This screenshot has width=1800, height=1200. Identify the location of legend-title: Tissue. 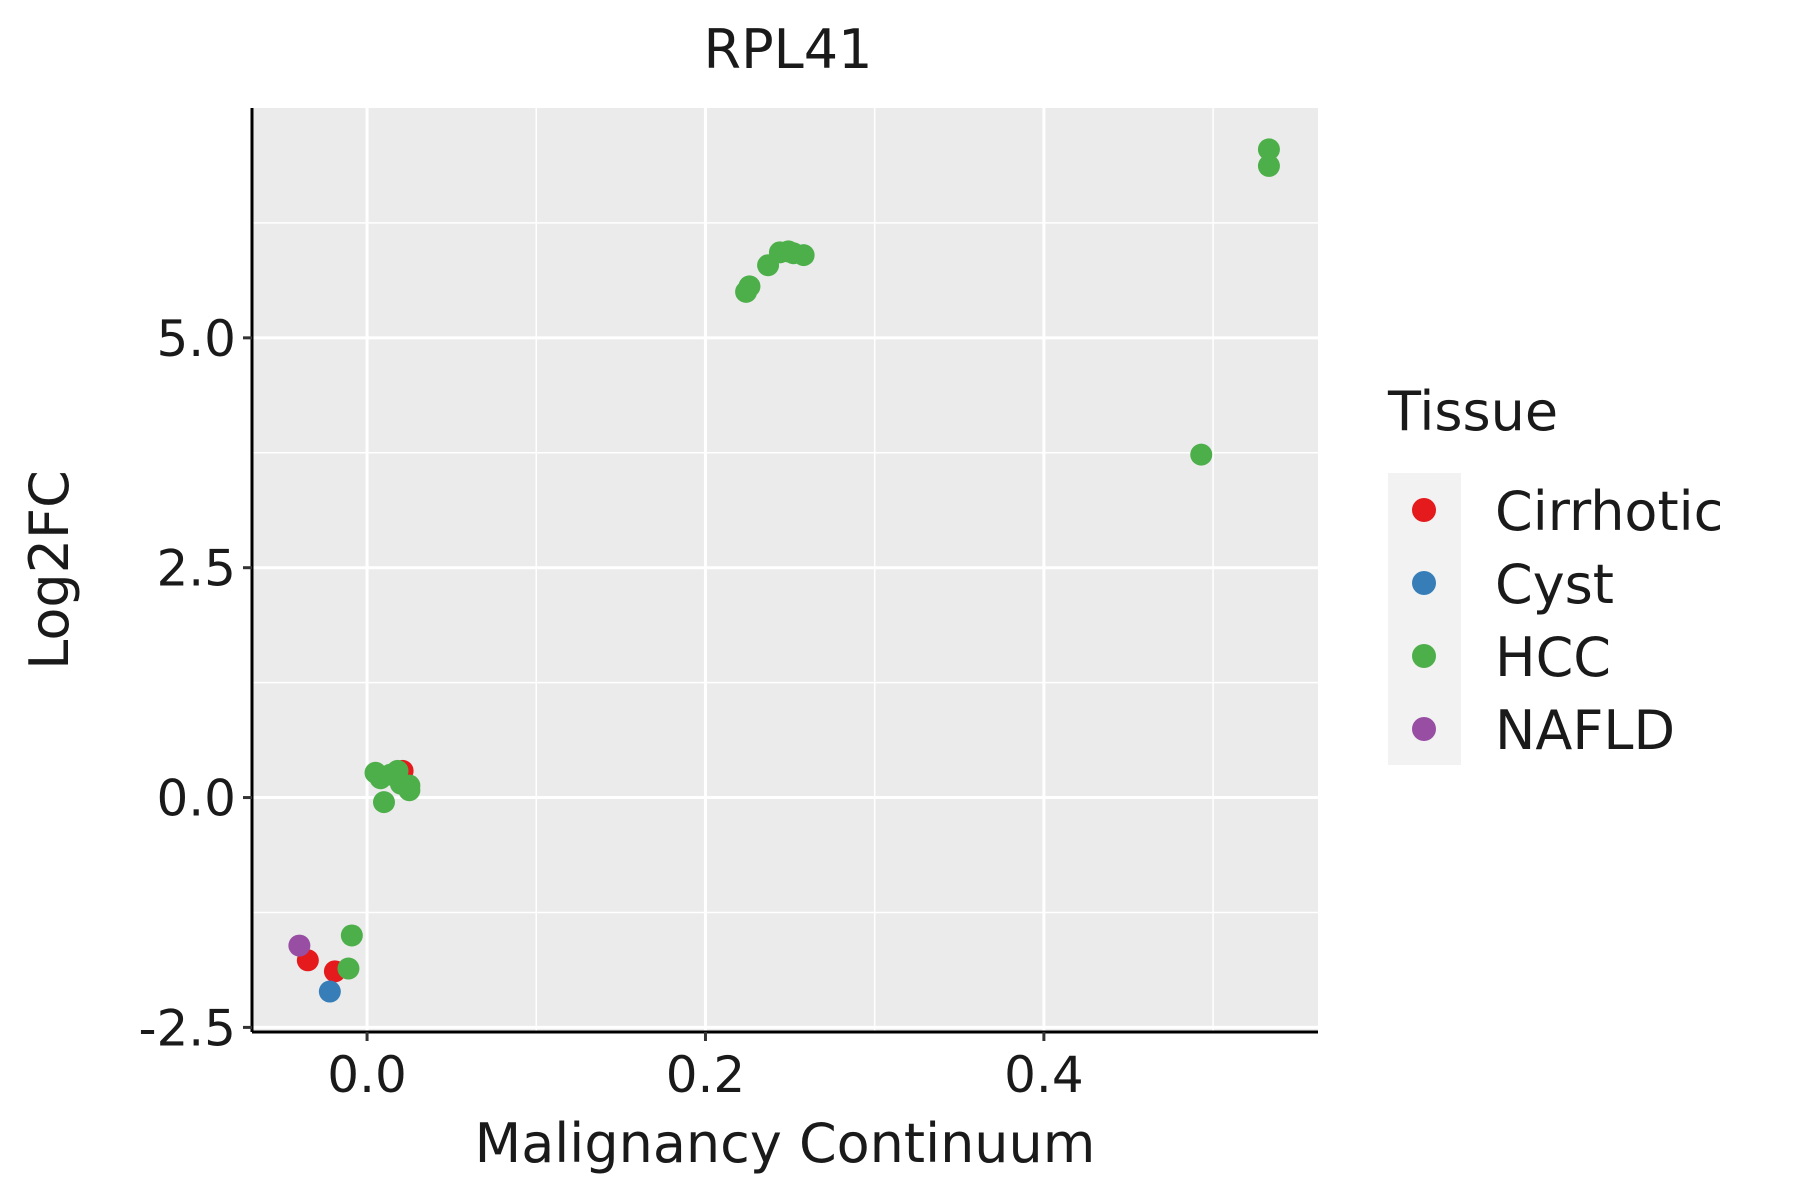
(1472, 411).